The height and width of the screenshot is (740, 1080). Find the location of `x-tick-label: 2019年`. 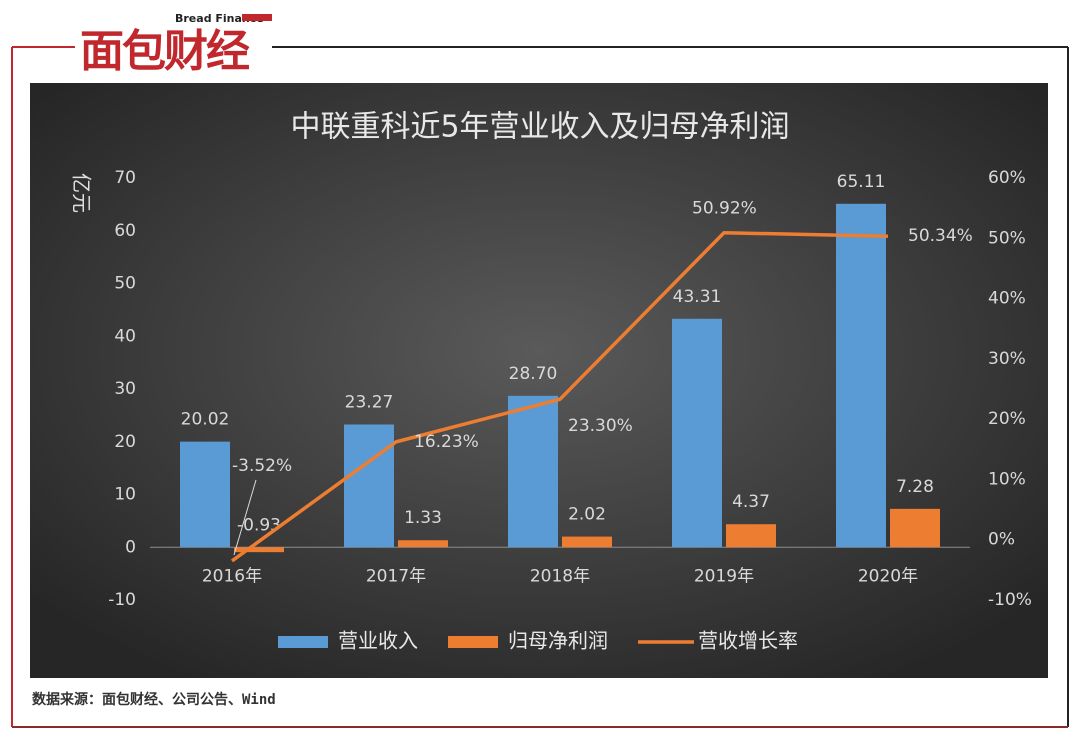

x-tick-label: 2019年 is located at coordinates (724, 576).